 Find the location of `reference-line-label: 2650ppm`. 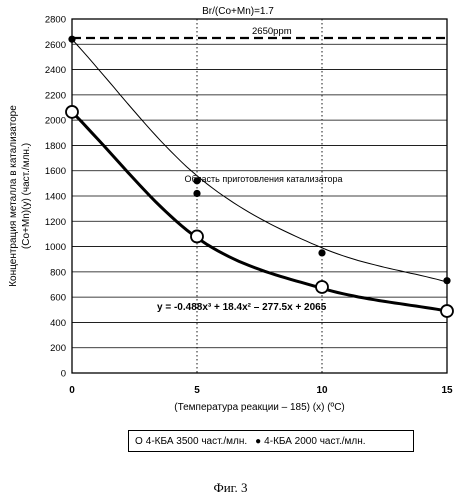

reference-line-label: 2650ppm is located at coordinates (272, 31).